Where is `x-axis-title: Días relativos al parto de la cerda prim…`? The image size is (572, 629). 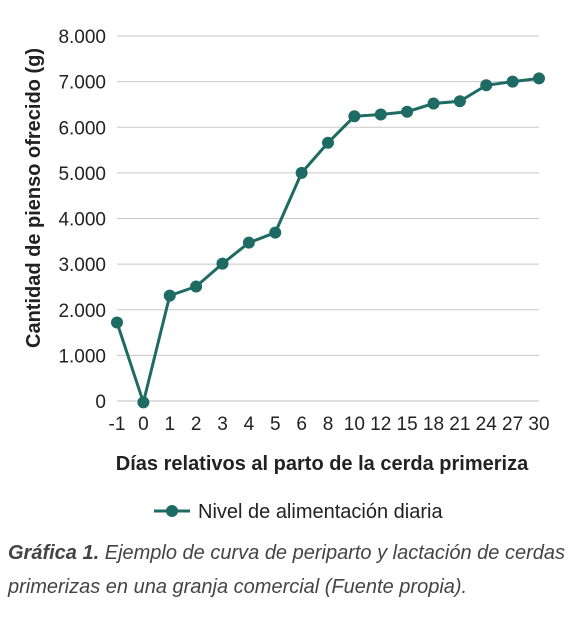 x-axis-title: Días relativos al parto de la cerda prim… is located at coordinates (322, 464).